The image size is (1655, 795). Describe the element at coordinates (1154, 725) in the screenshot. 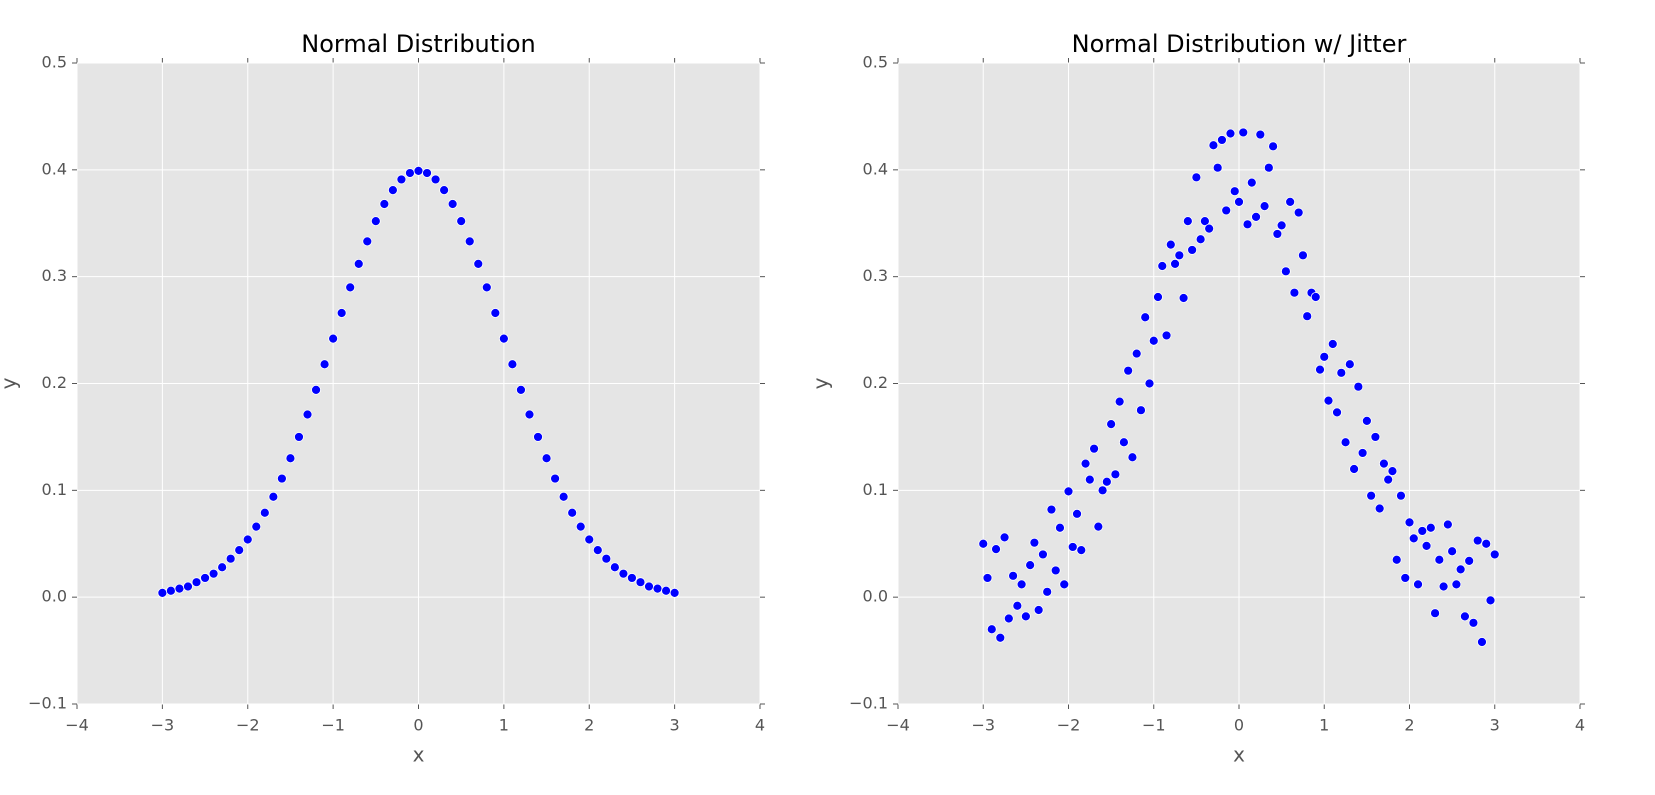

I see `x-tick-label: −1` at that location.